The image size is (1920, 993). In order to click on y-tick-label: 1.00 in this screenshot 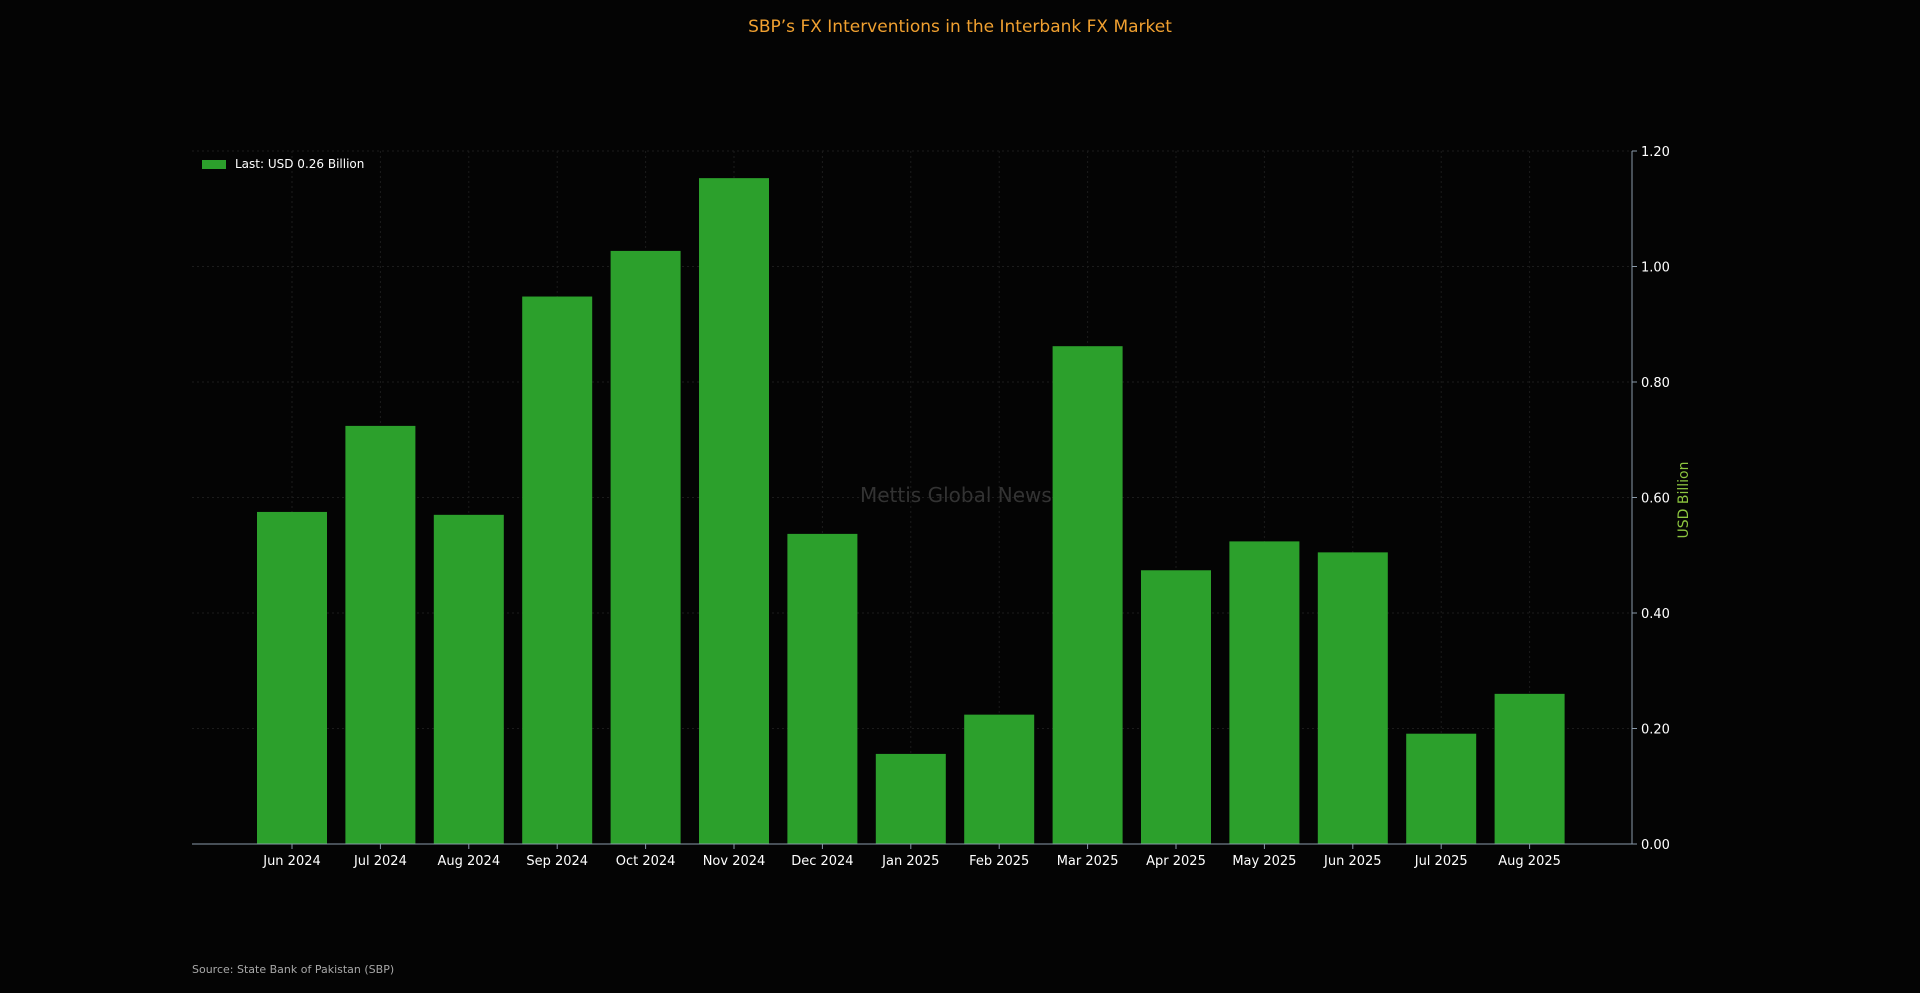, I will do `click(1655, 268)`.